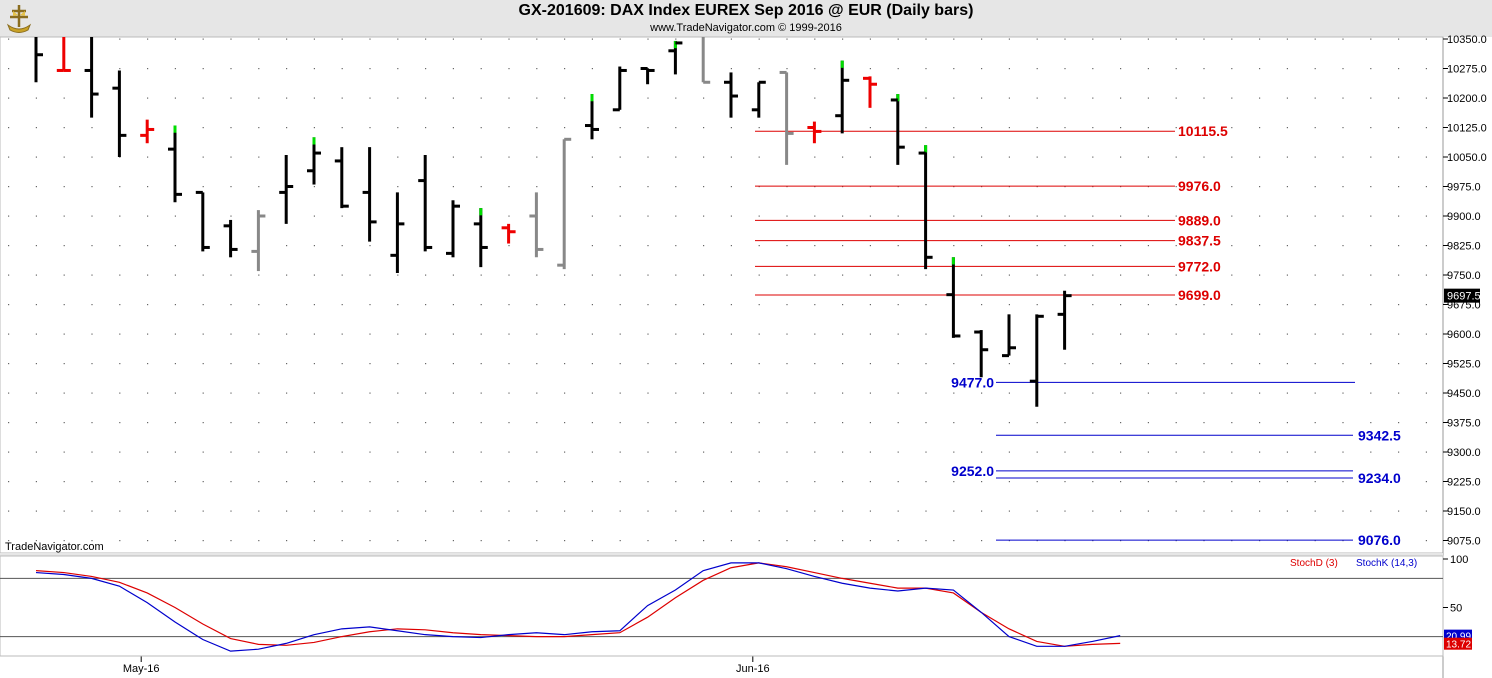 This screenshot has width=1492, height=678. Describe the element at coordinates (1314, 563) in the screenshot. I see `stochd-legend: StochD (3)` at that location.